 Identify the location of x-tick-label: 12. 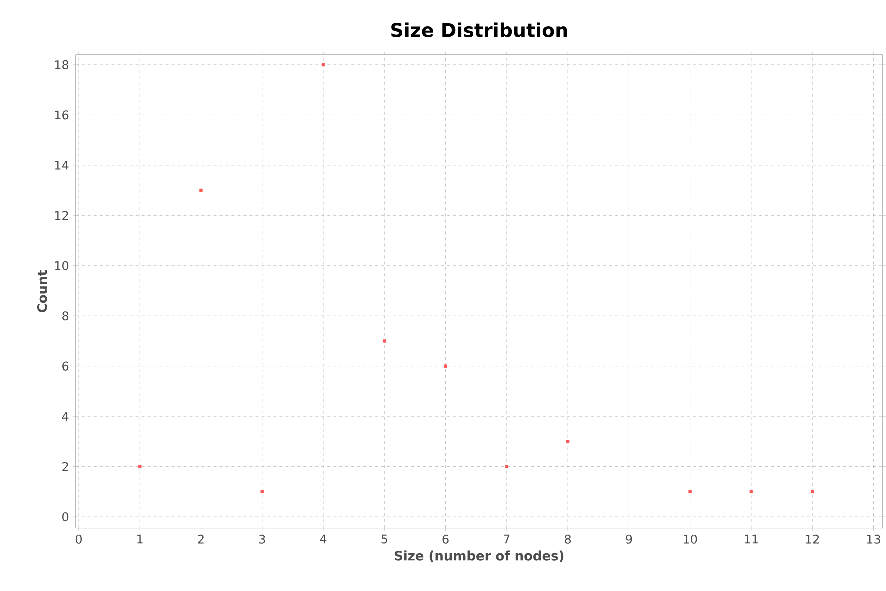
(813, 539).